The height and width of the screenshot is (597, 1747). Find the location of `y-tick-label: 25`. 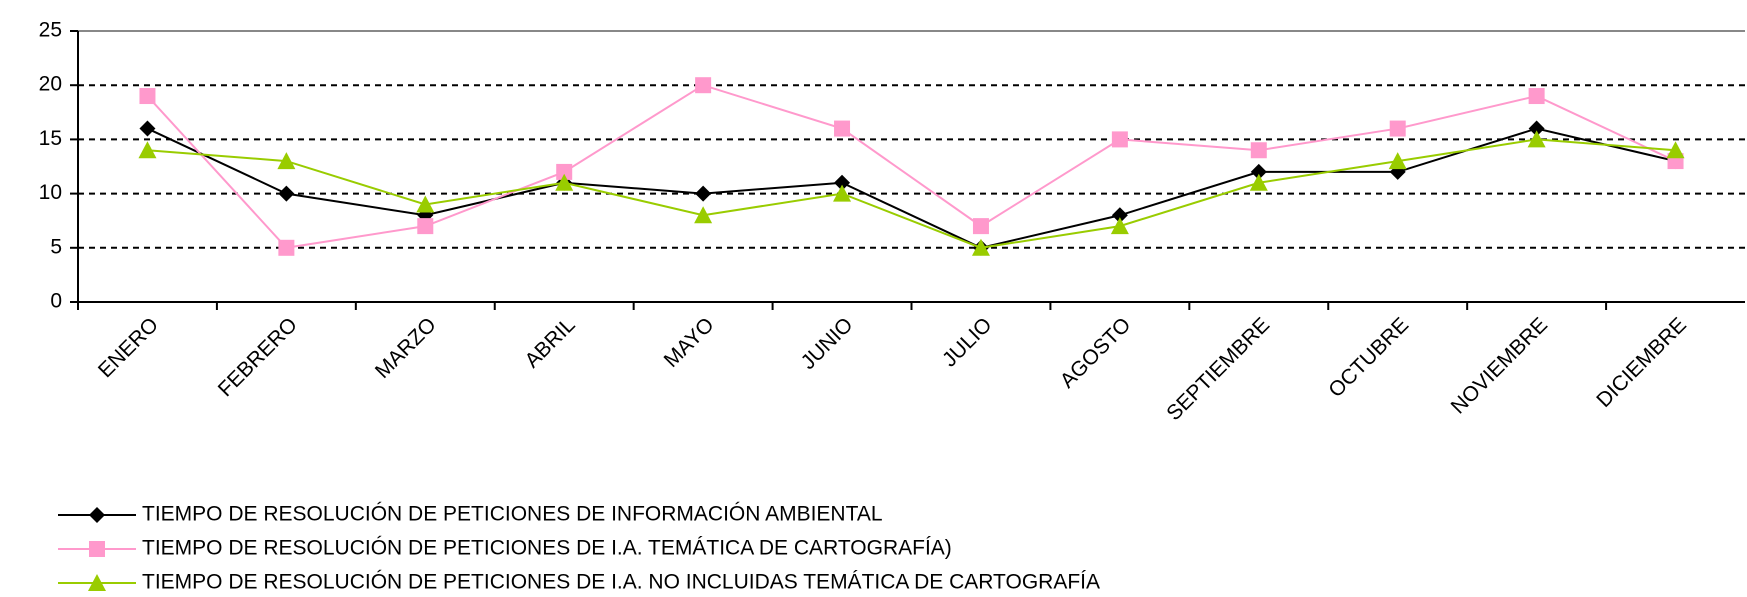

y-tick-label: 25 is located at coordinates (50, 30).